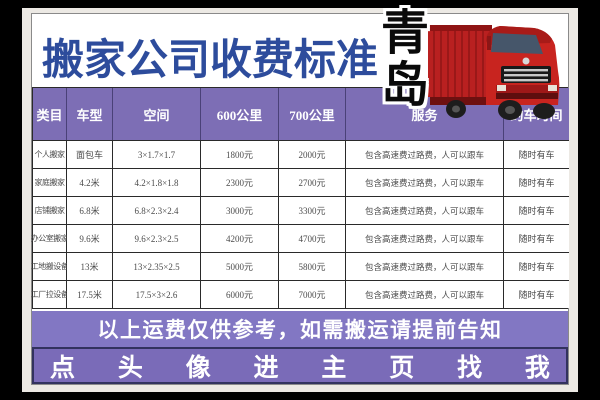 This screenshot has height=400, width=600. Describe the element at coordinates (157, 210) in the screenshot. I see `table-cell: 6.8×2.3×2.4` at that location.